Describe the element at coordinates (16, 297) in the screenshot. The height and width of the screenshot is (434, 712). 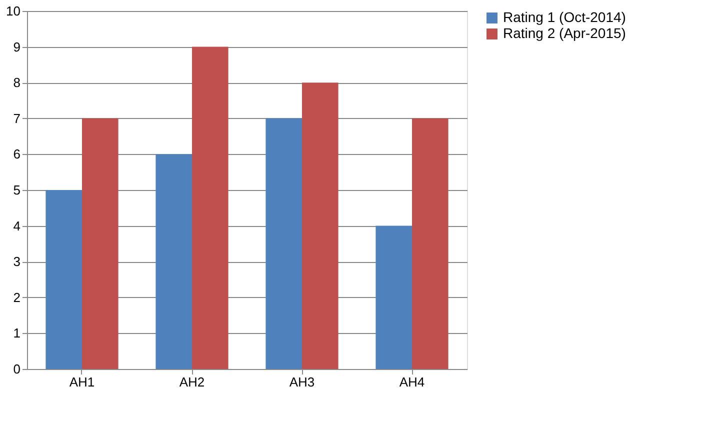
I see `y-tick-label: 2` at that location.